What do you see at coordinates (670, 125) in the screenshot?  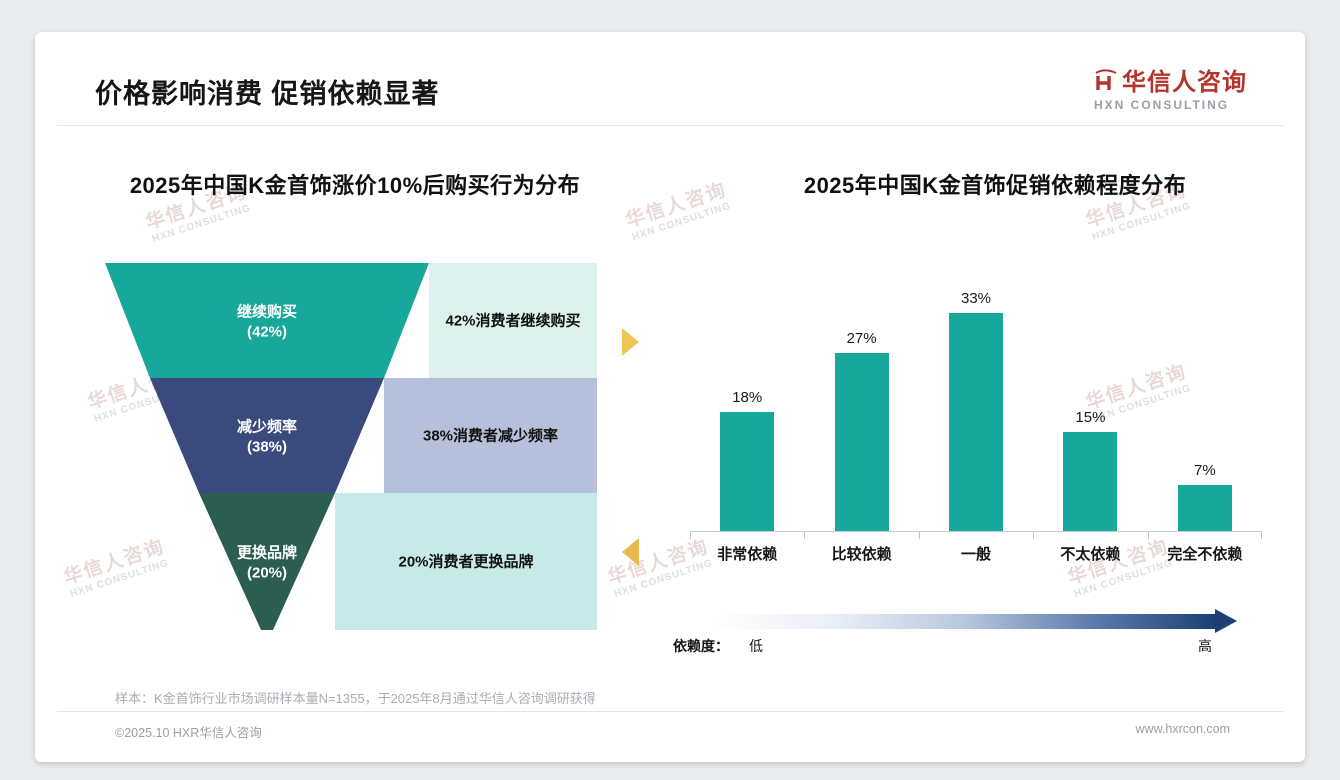 I see `header-divider` at bounding box center [670, 125].